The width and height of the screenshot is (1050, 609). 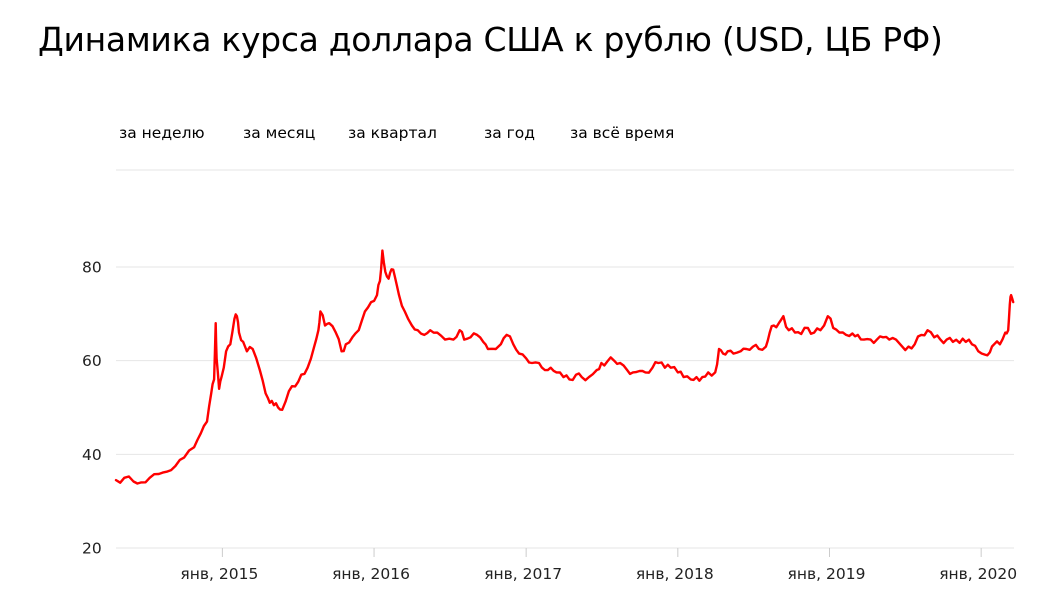 What do you see at coordinates (523, 574) in the screenshot?
I see `x-tick-label: янв, 2017` at bounding box center [523, 574].